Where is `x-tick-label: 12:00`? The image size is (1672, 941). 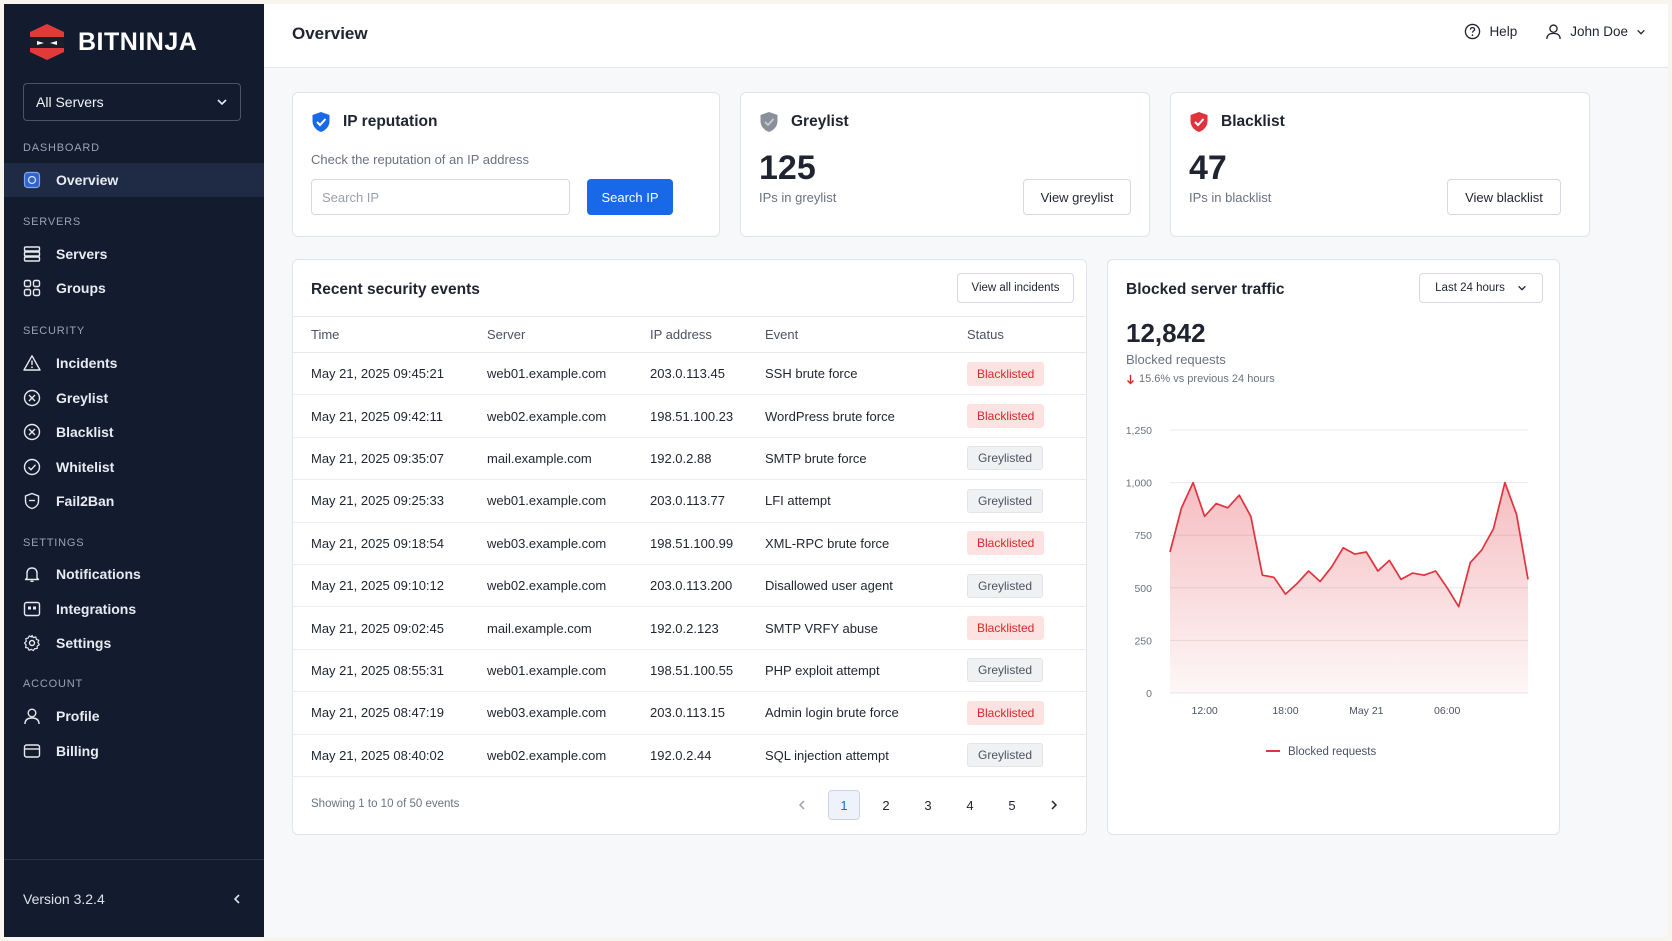 x-tick-label: 12:00 is located at coordinates (1205, 711).